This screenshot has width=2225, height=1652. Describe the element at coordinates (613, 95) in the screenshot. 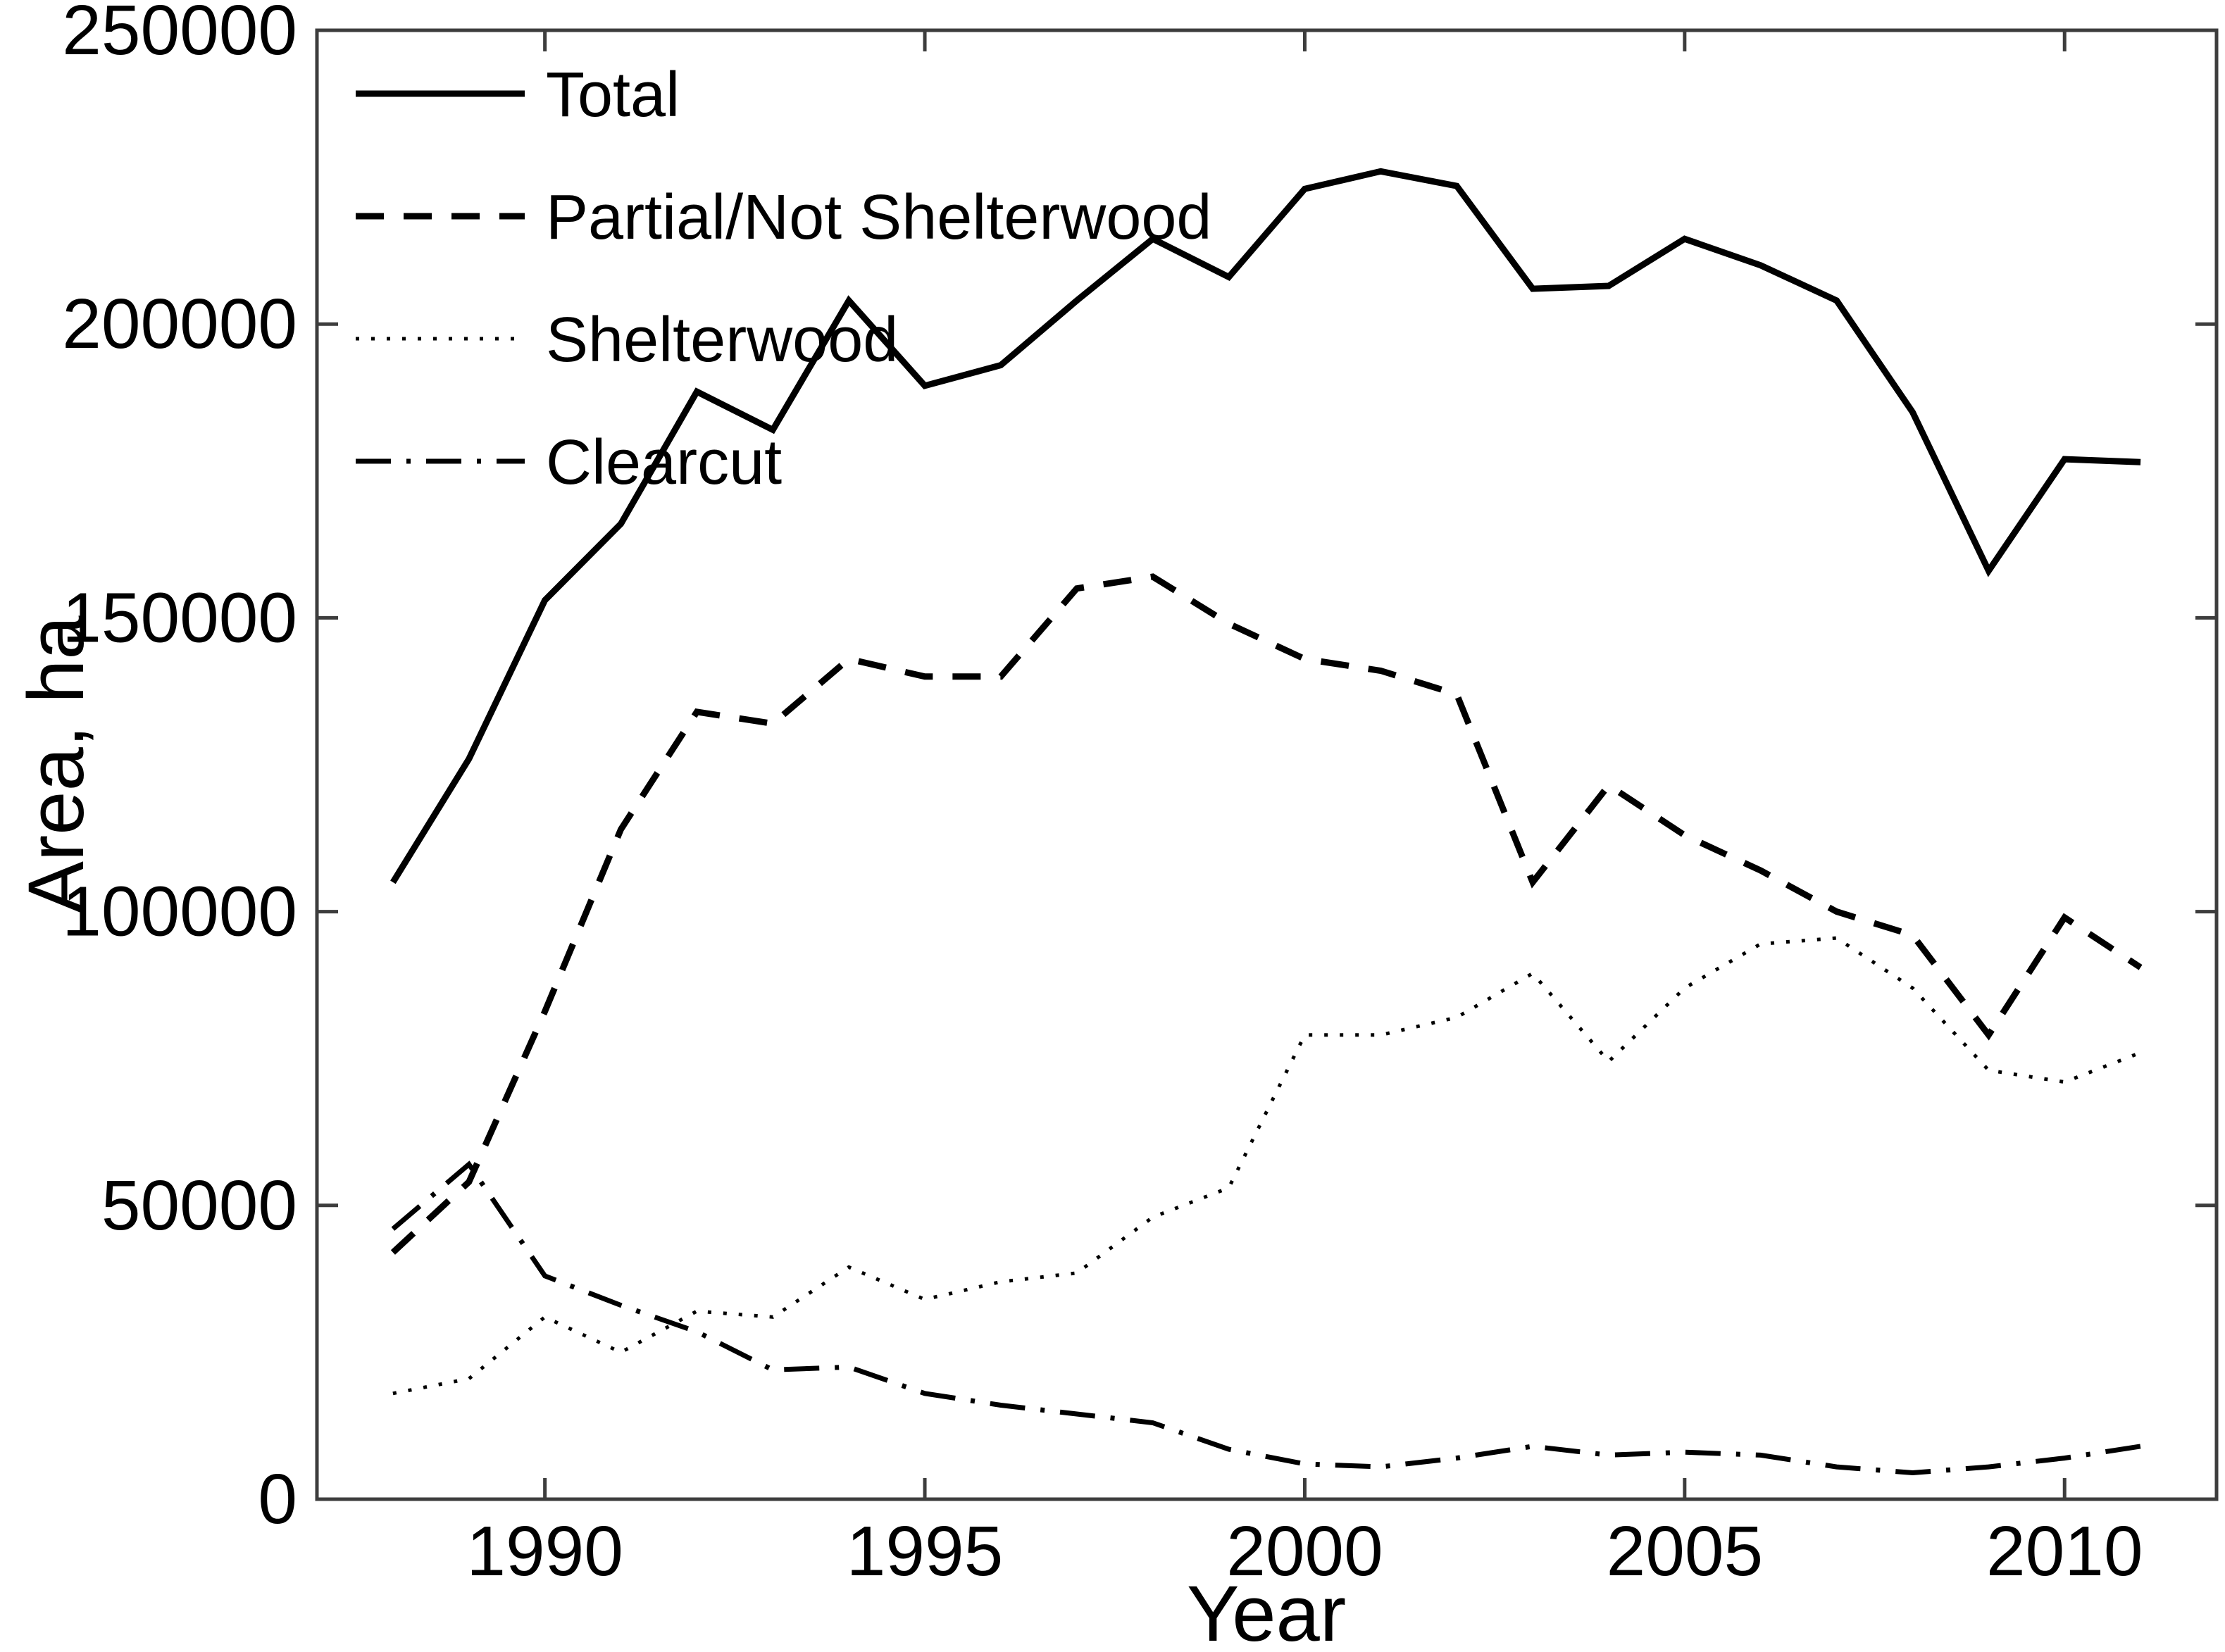

I see `legend-label: Total` at that location.